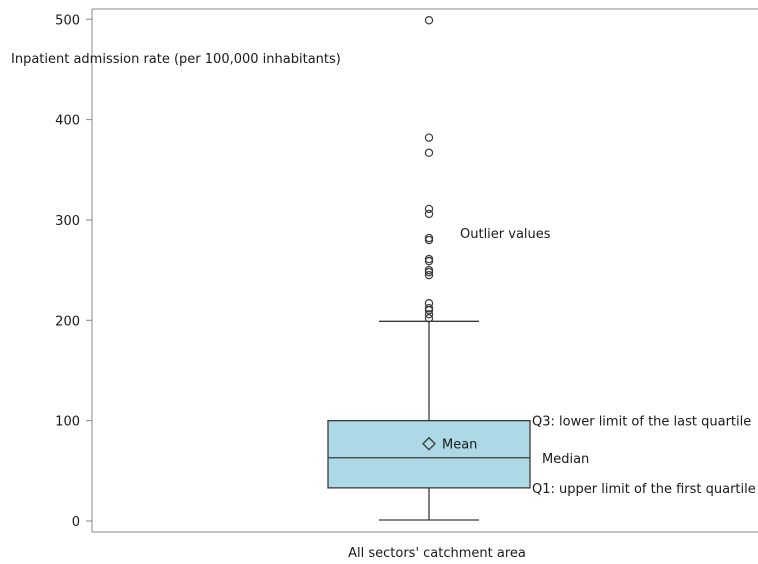 This screenshot has height=564, width=758. I want to click on outlier-values-annotation: Outlier values, so click(505, 234).